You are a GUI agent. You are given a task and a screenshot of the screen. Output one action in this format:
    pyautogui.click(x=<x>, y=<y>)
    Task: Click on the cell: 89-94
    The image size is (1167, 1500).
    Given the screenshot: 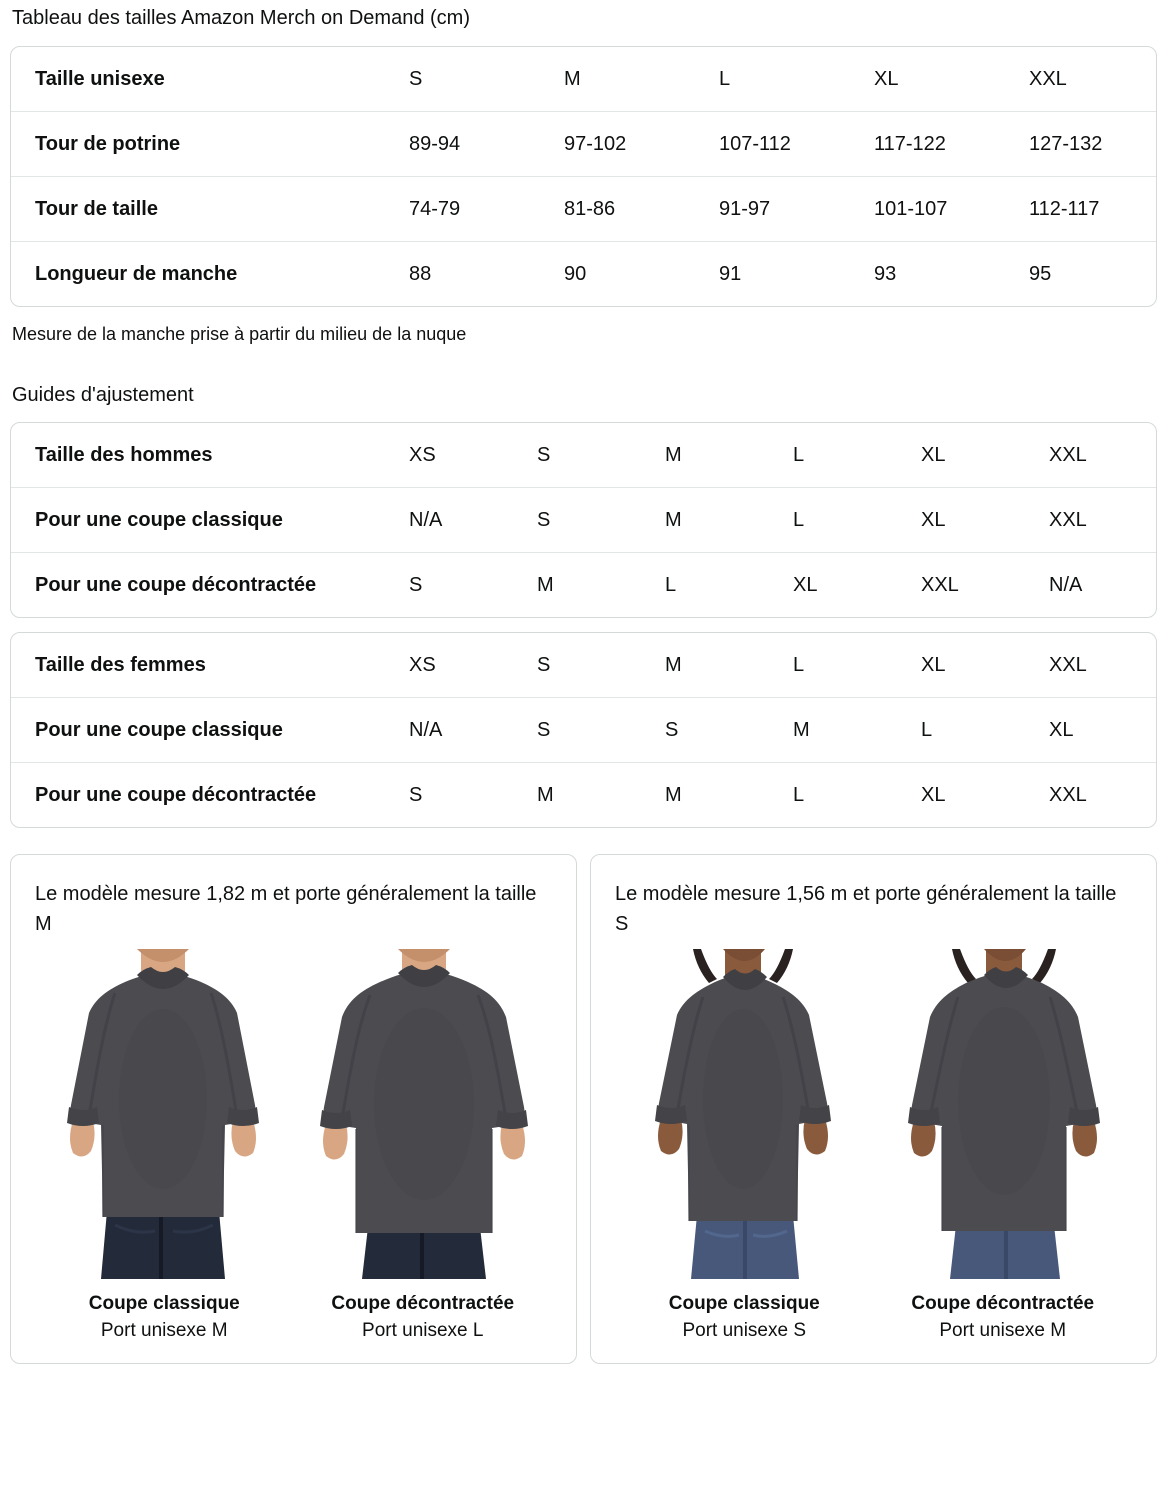 What is the action you would take?
    pyautogui.click(x=486, y=144)
    